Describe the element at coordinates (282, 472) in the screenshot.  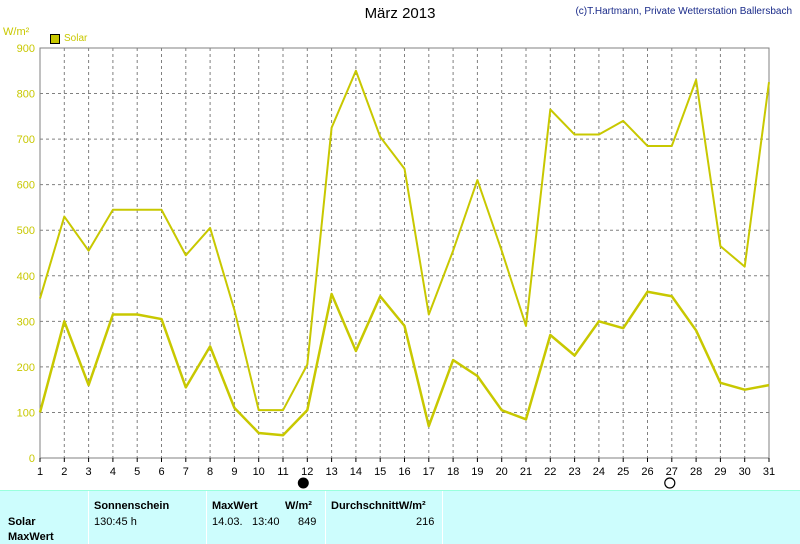
I see `x-tick-label: 11` at that location.